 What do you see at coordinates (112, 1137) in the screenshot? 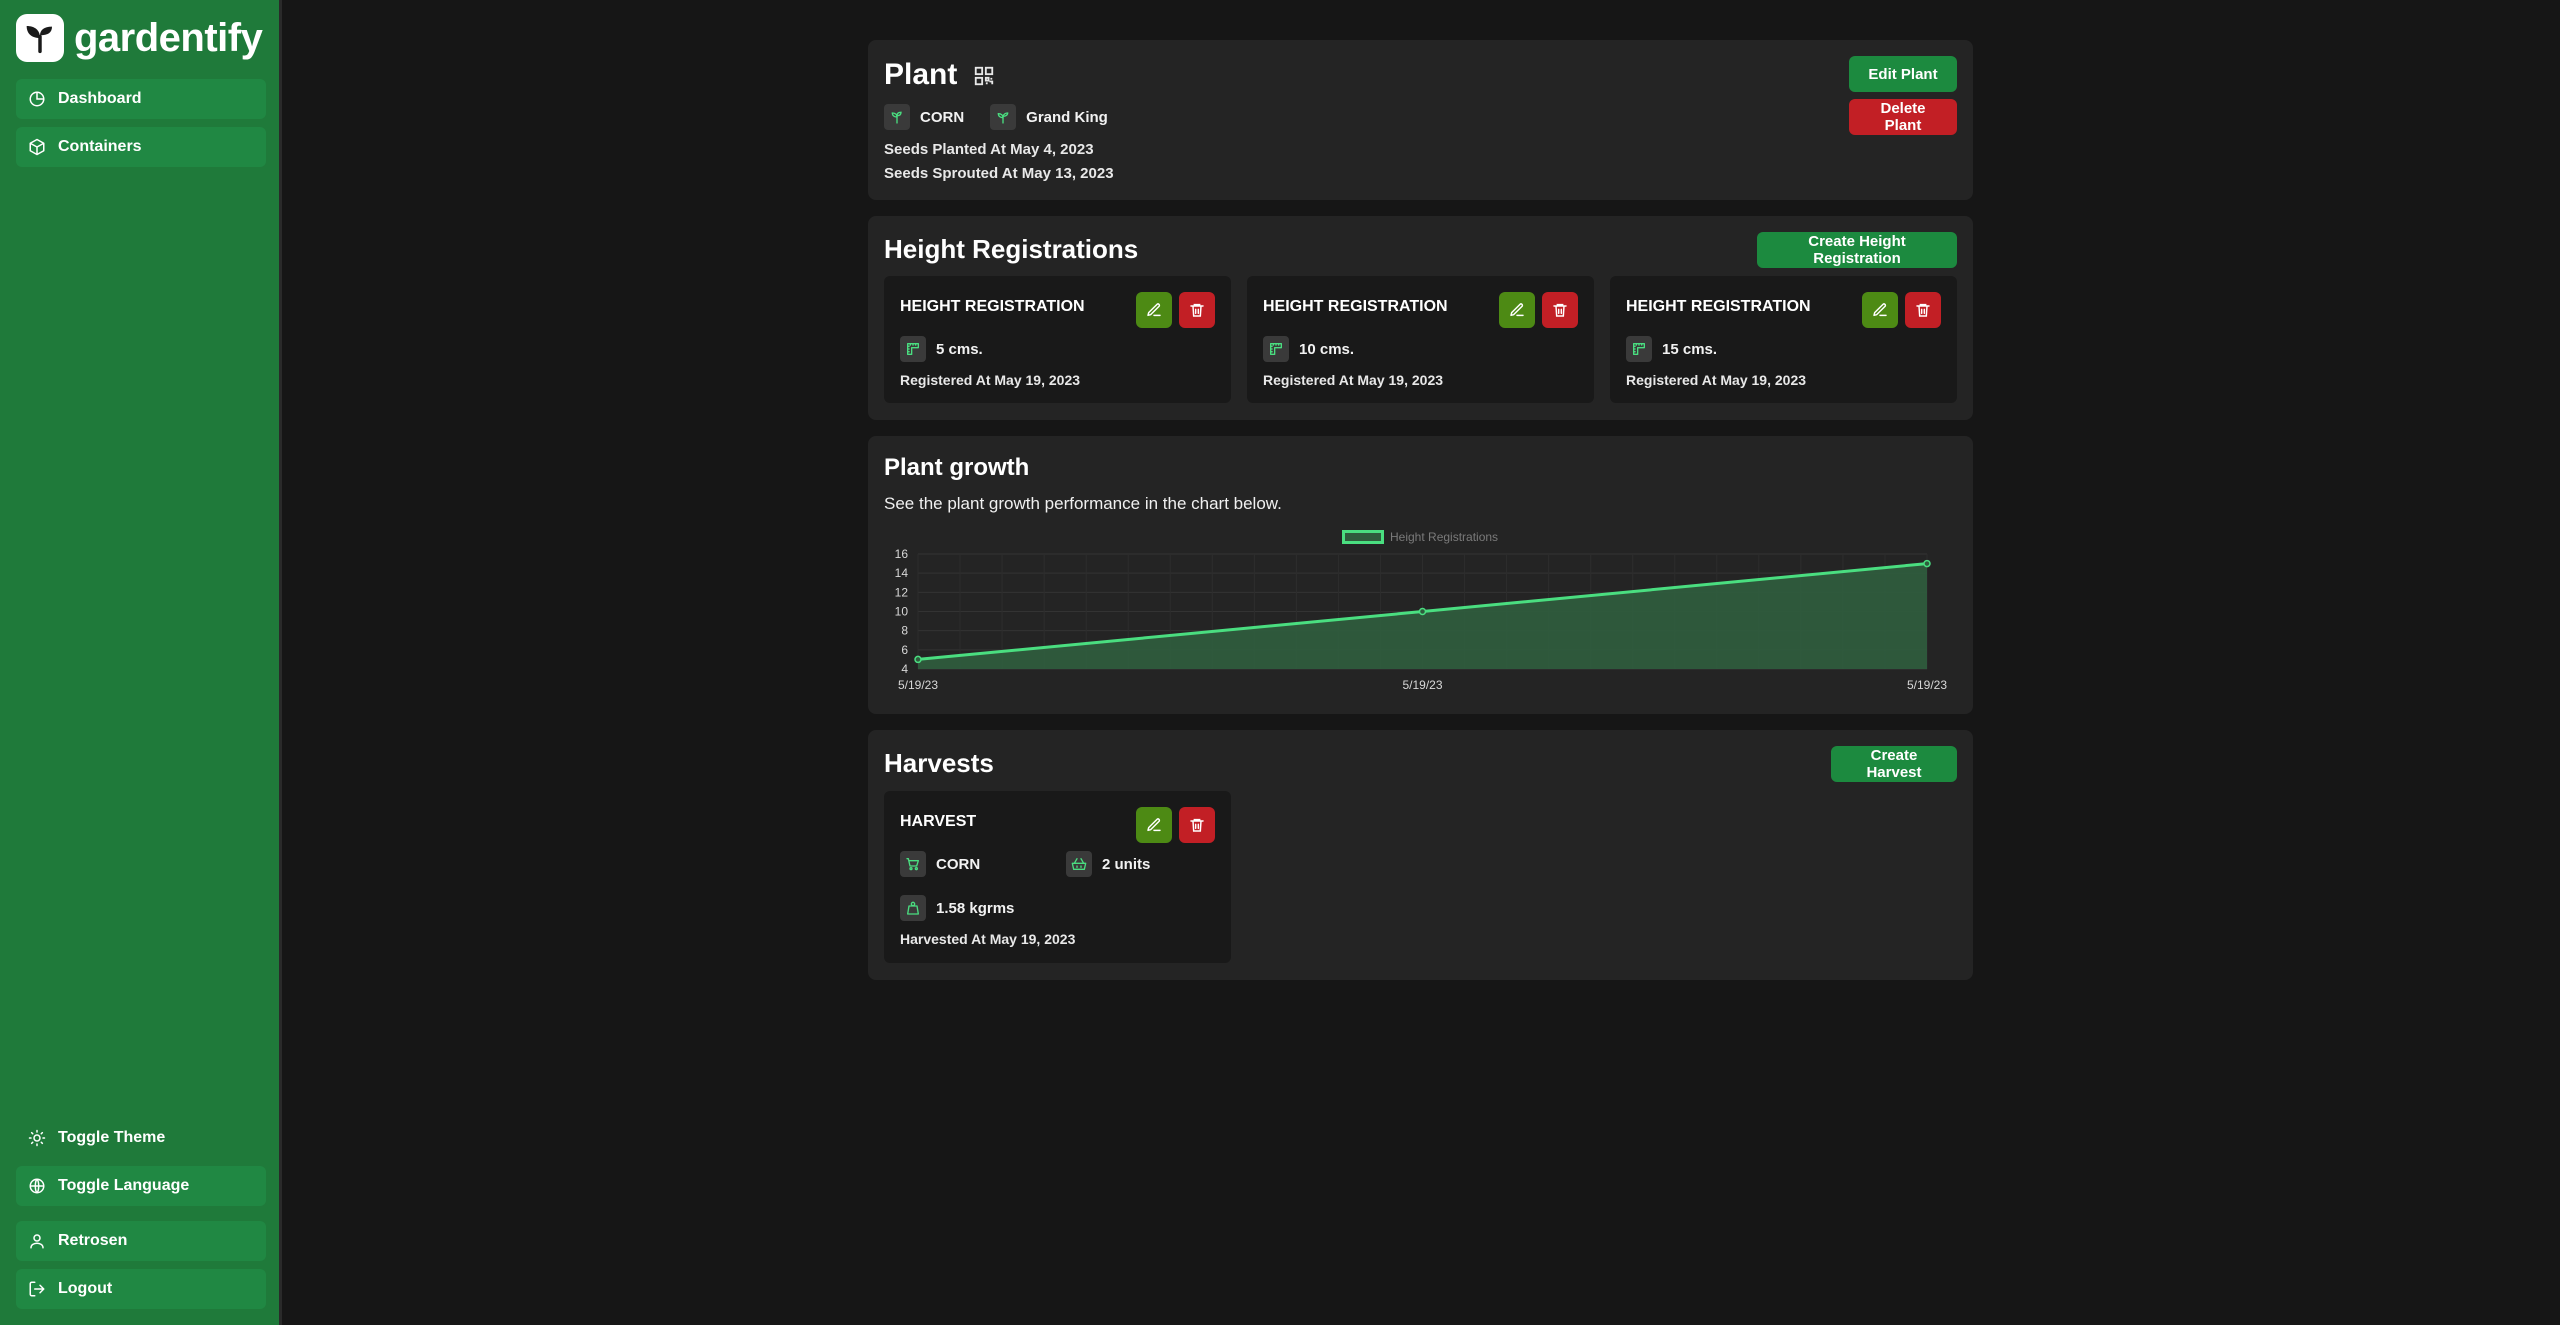
I see `sidebar-item-label: Toggle Theme` at bounding box center [112, 1137].